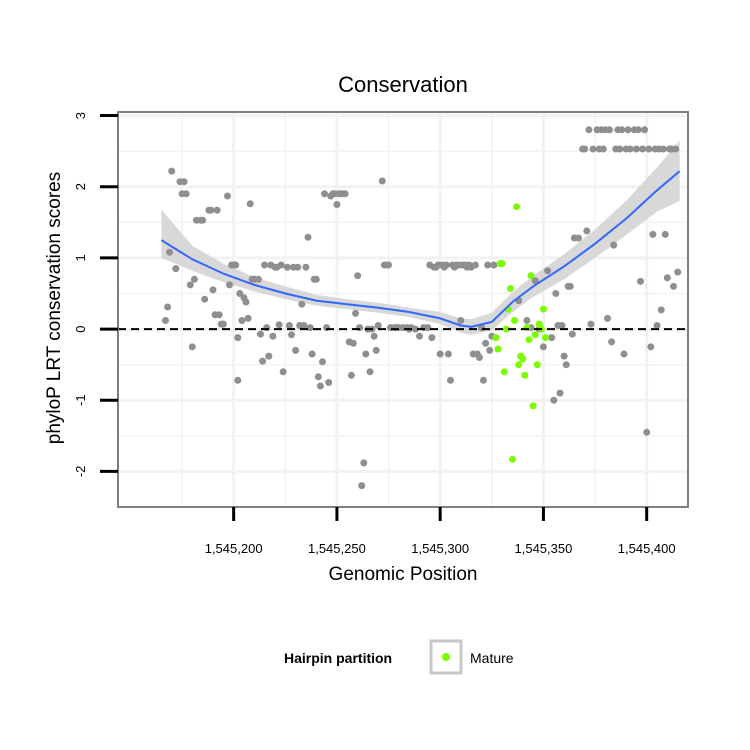  I want to click on x-tick-label: 1,545,300, so click(440, 548).